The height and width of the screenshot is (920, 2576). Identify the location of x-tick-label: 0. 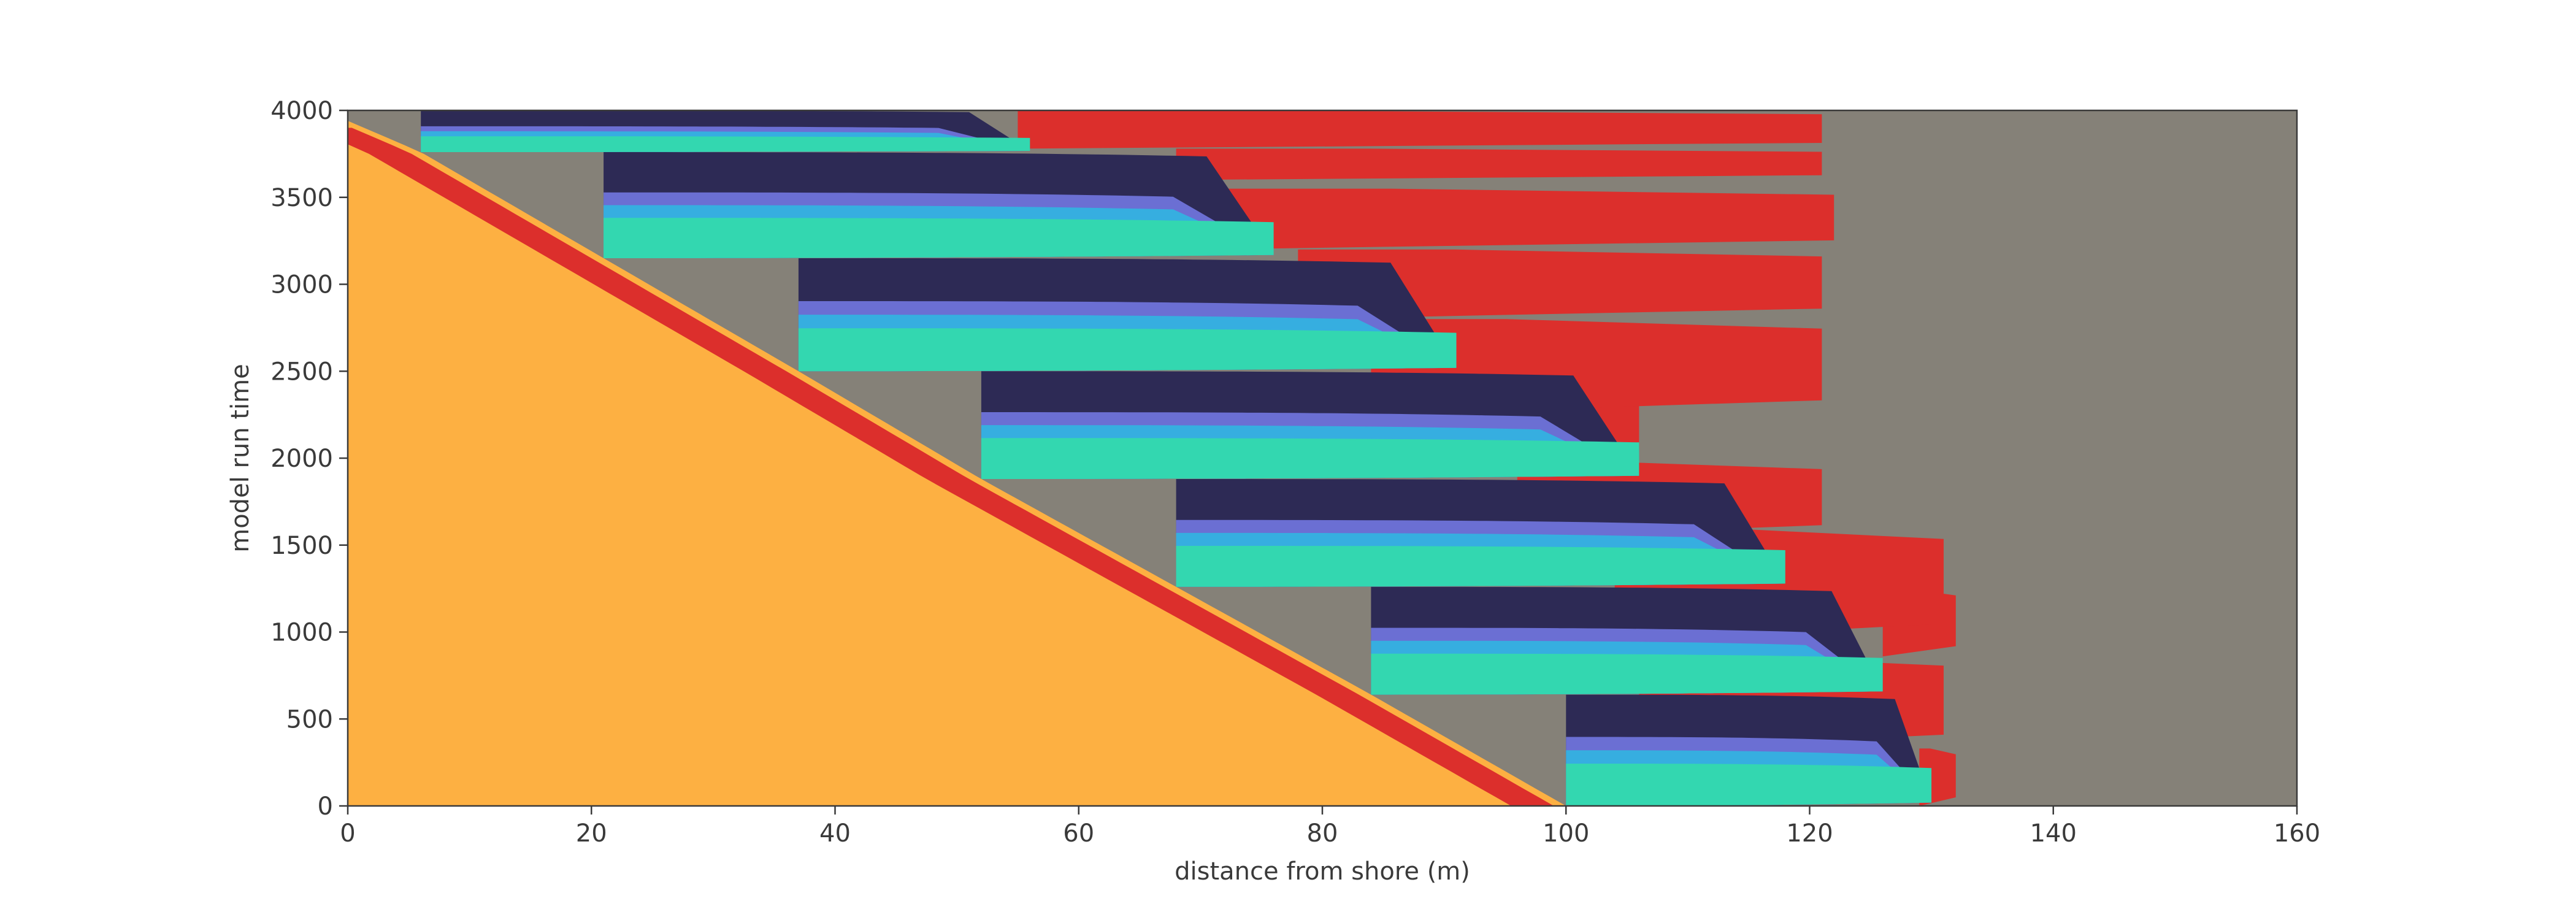
(347, 833).